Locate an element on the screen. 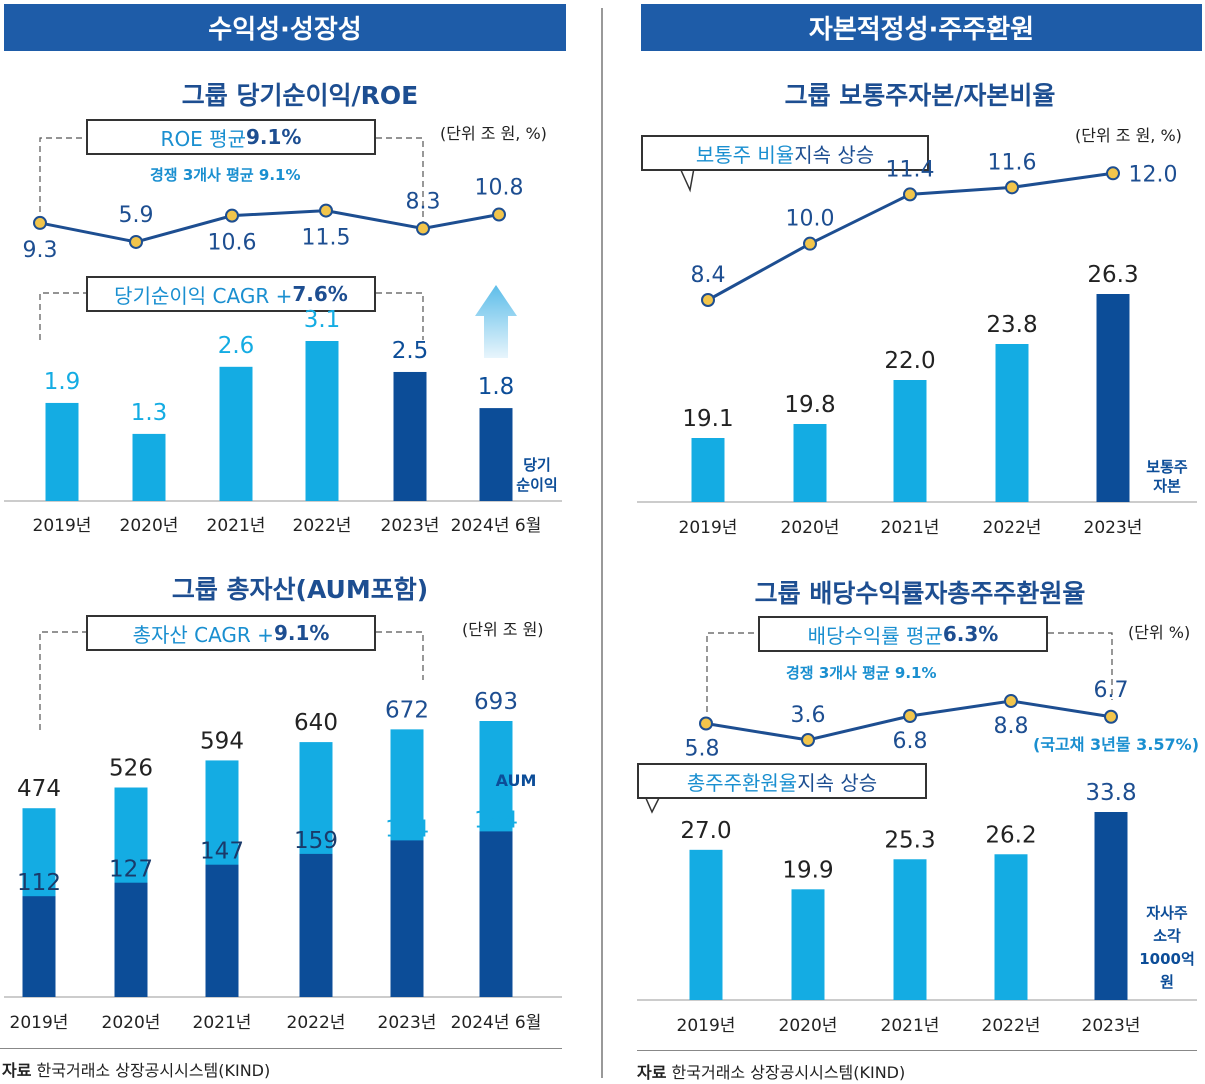 Image resolution: width=1205 pixels, height=1084 pixels. ratio-value-label: 8.4 is located at coordinates (708, 275).